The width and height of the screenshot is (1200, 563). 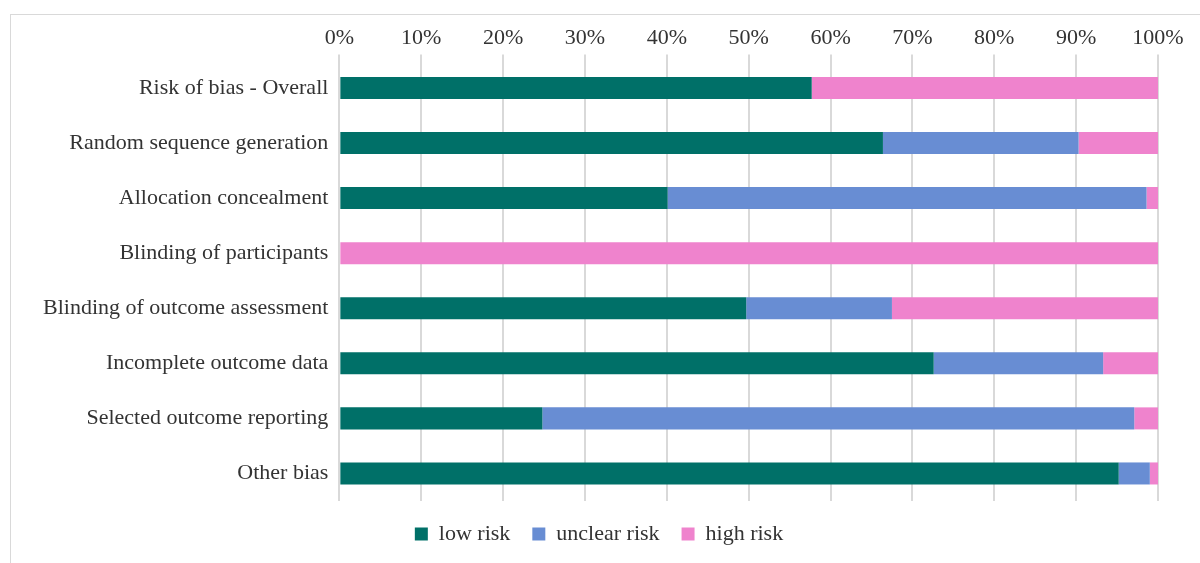 I want to click on y-tick-label: Incomplete outcome data, so click(x=217, y=362).